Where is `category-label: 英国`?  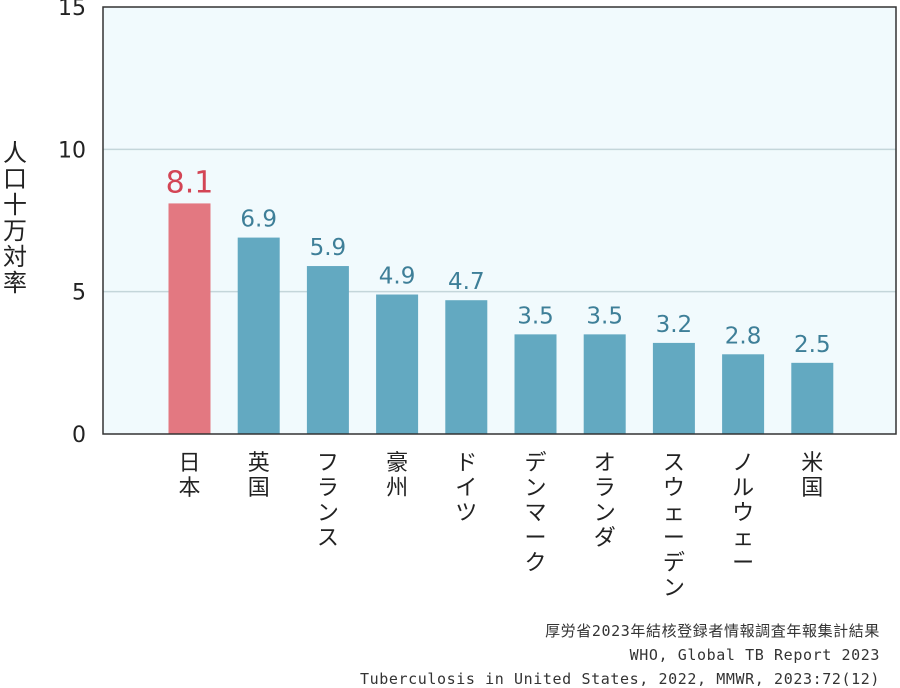 category-label: 英国 is located at coordinates (259, 476).